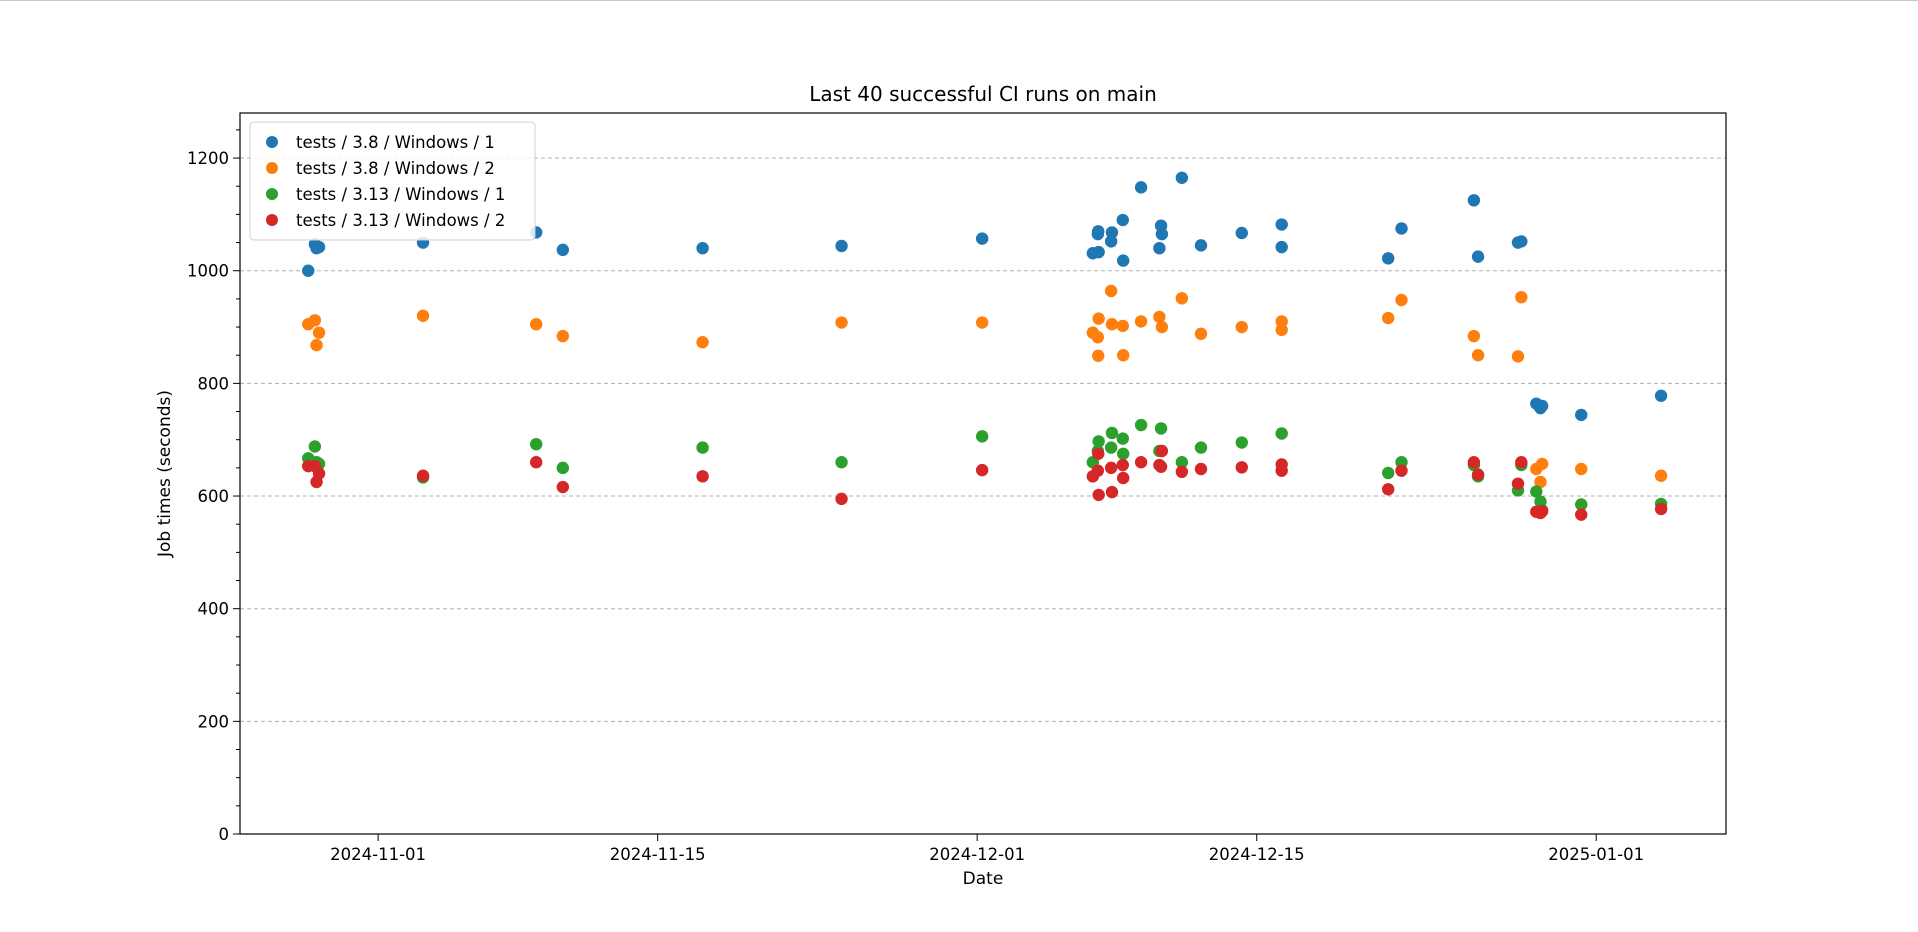 The width and height of the screenshot is (1918, 932). What do you see at coordinates (208, 158) in the screenshot?
I see `y-tick-label: 1200` at bounding box center [208, 158].